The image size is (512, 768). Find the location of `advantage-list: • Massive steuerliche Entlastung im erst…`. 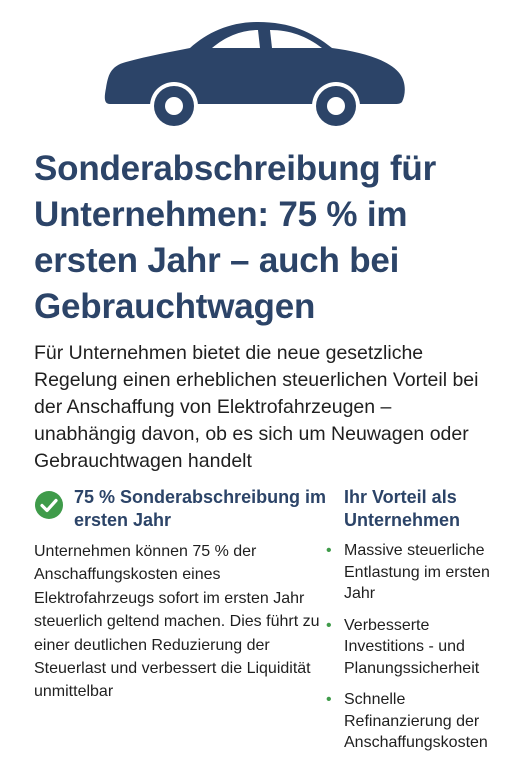

advantage-list: • Massive steuerliche Entlastung im erst… is located at coordinates (416, 652).